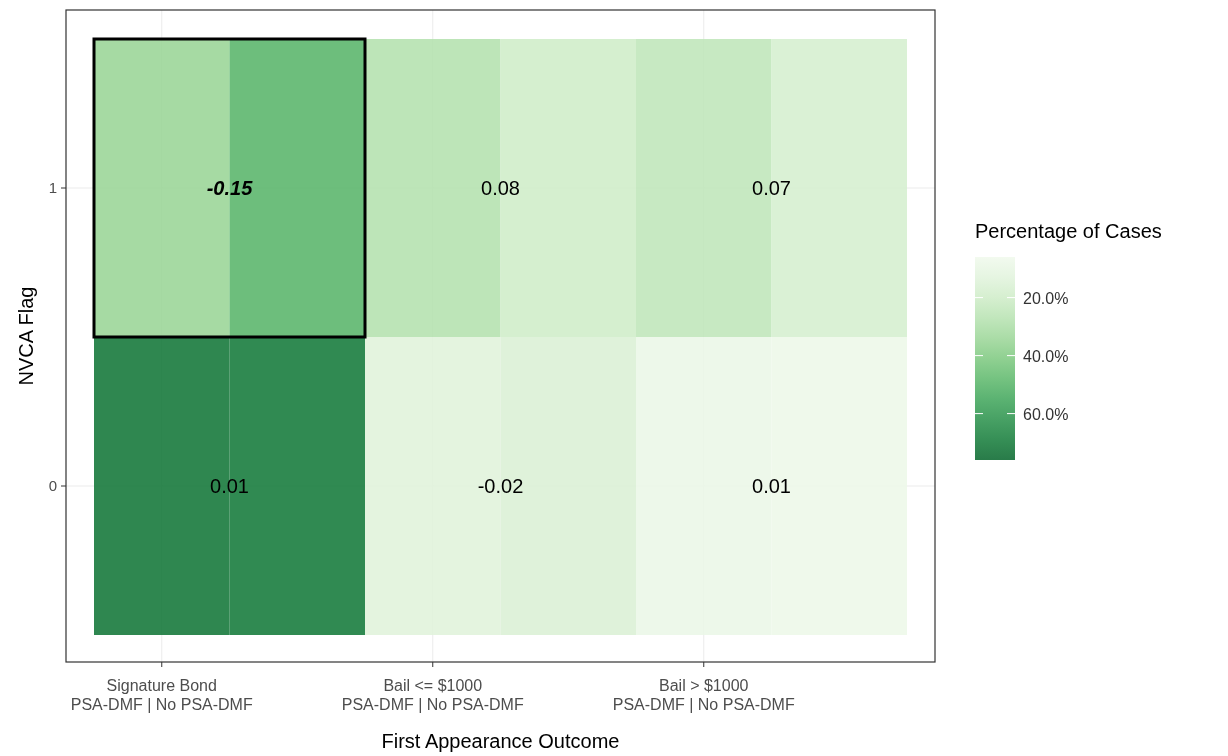 The image size is (1228, 756). I want to click on y-tick-label: 1, so click(52, 187).